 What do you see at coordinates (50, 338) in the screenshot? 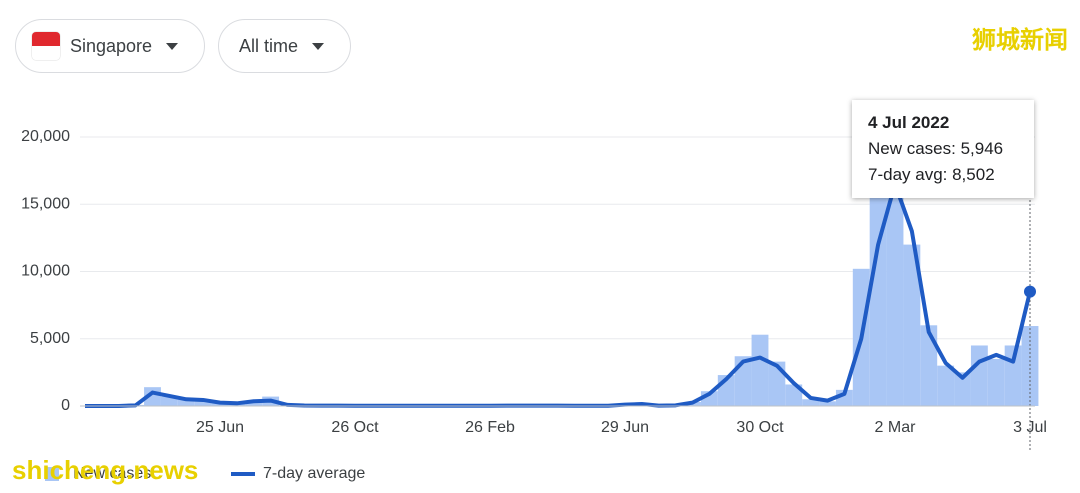
I see `y-tick-label: 5,000` at bounding box center [50, 338].